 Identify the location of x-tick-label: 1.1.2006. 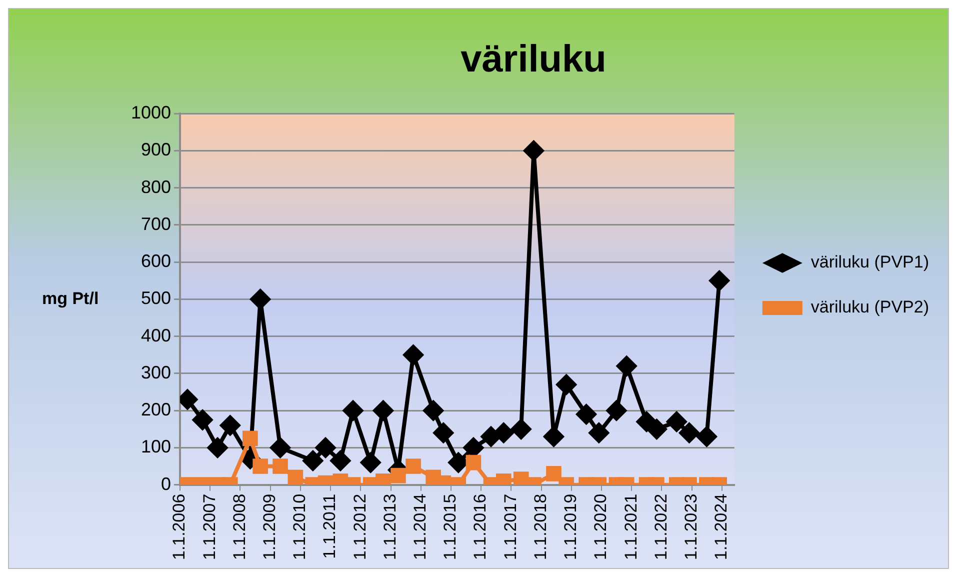
(179, 527).